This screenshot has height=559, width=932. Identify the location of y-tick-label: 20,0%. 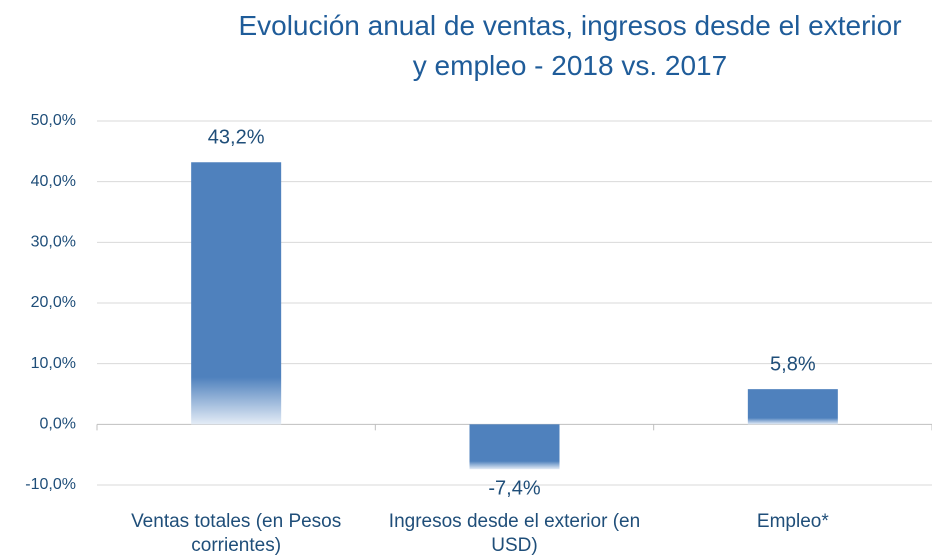
(53, 302).